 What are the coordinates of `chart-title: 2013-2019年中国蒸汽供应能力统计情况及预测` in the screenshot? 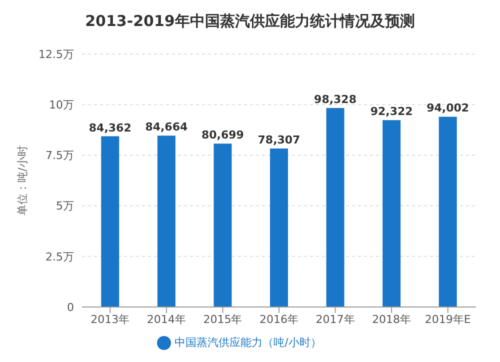 It's located at (250, 21).